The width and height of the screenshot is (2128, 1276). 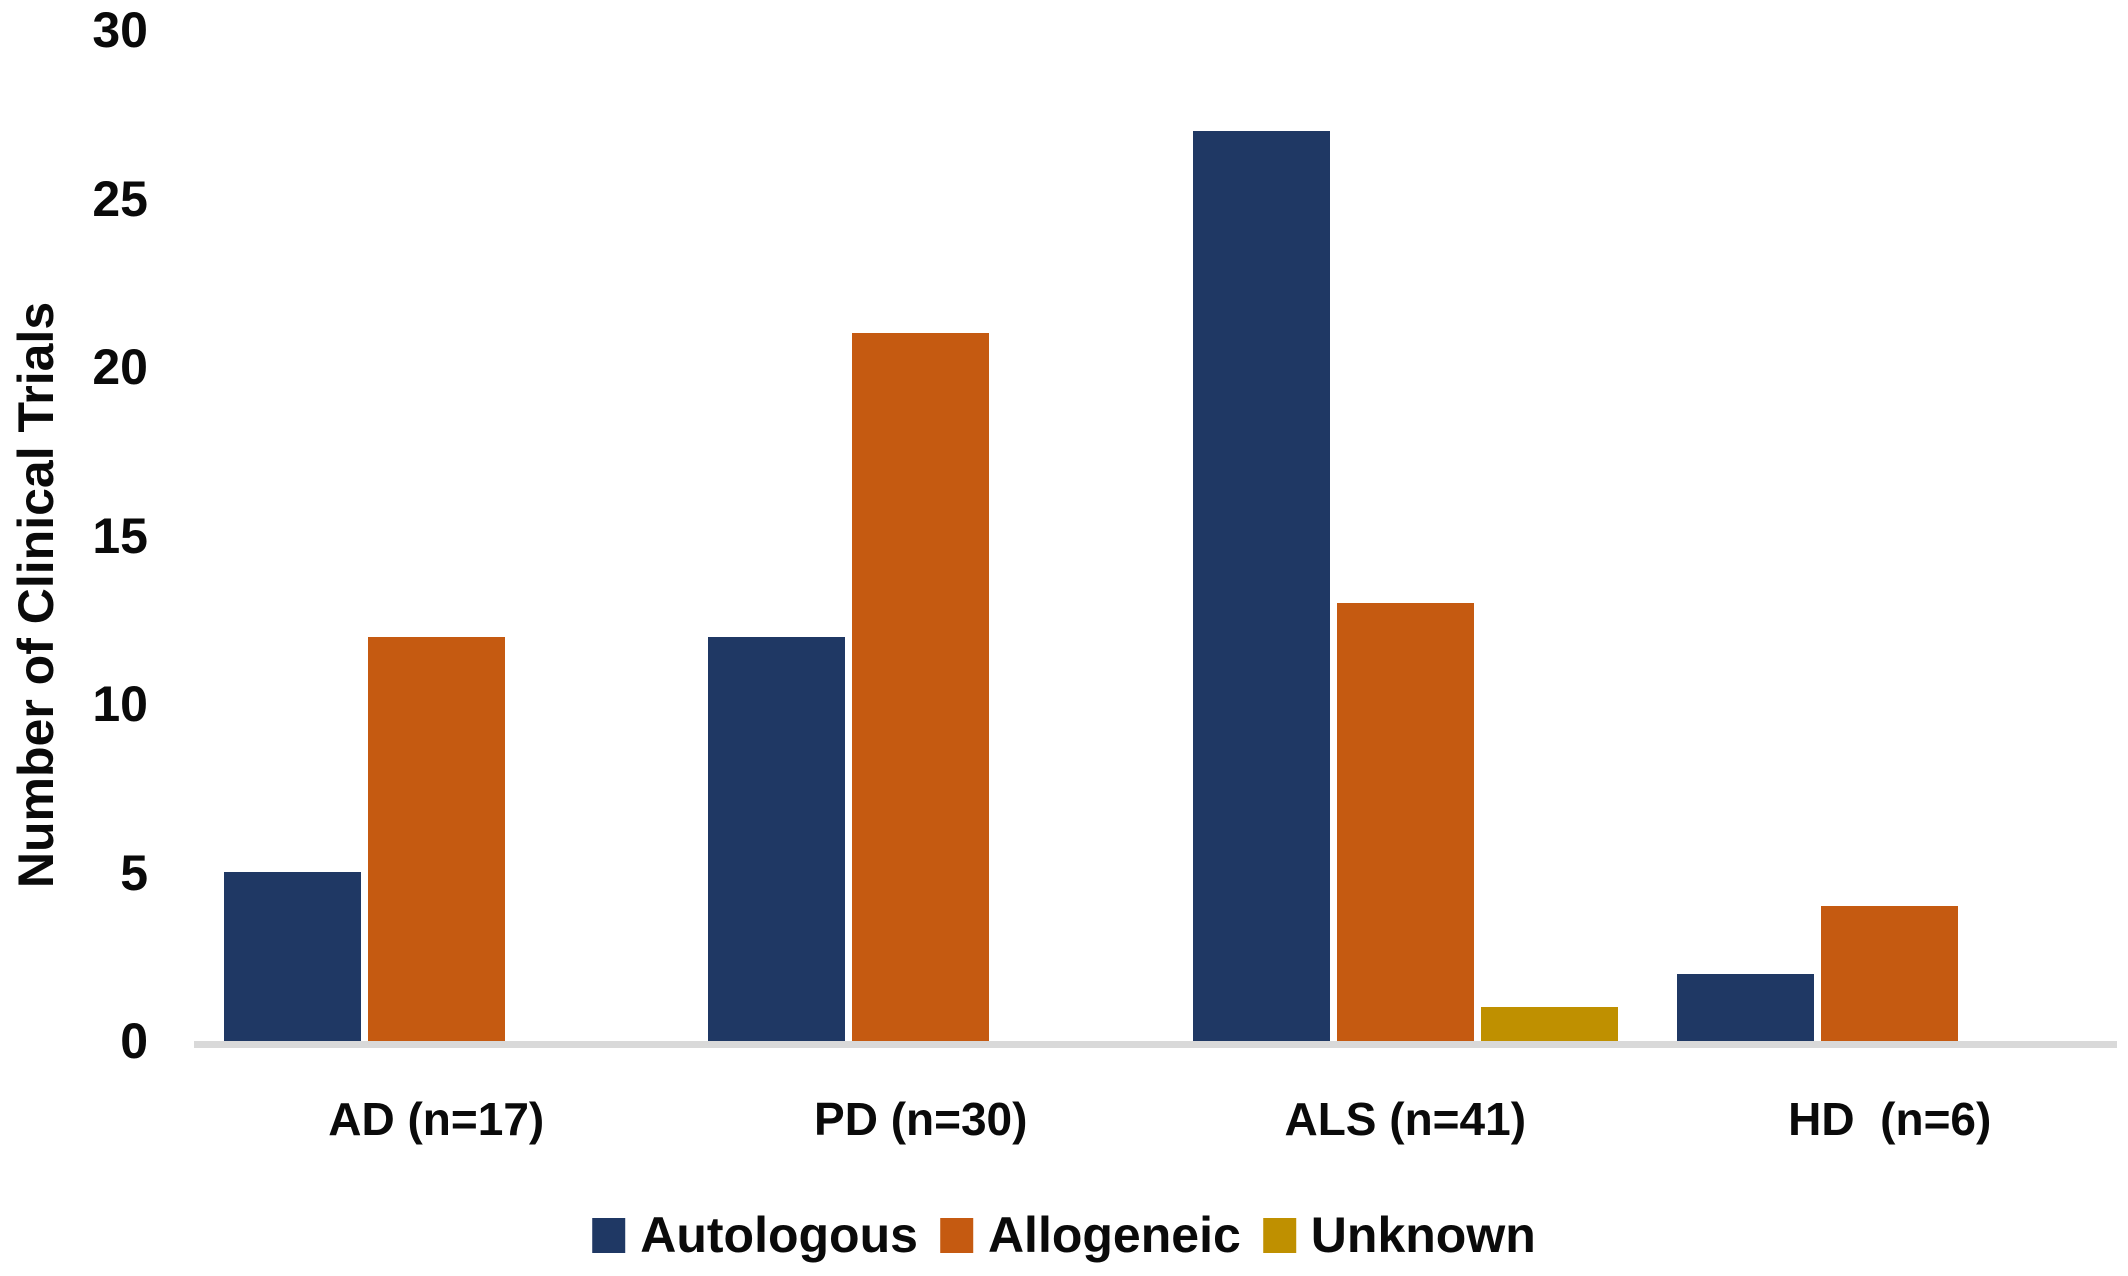 What do you see at coordinates (134, 872) in the screenshot?
I see `y-tick-label: 5` at bounding box center [134, 872].